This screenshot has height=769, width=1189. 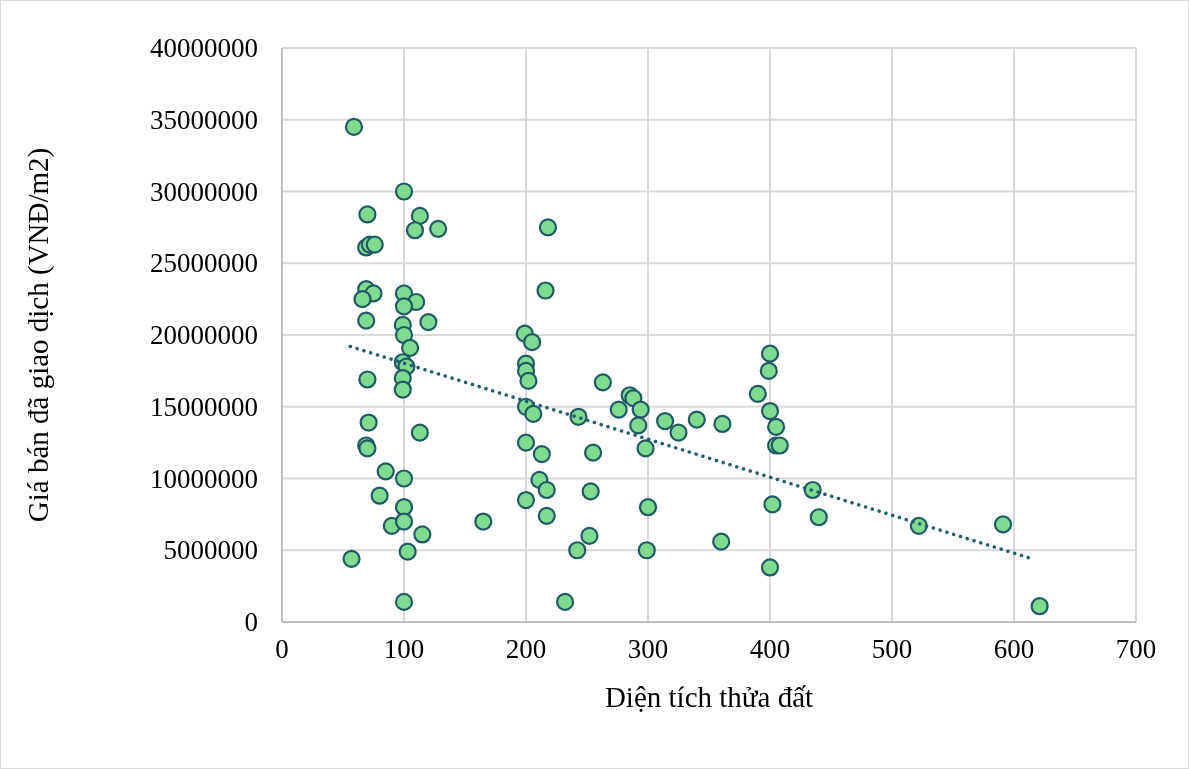 I want to click on y-tick-label: 30000000, so click(x=204, y=191).